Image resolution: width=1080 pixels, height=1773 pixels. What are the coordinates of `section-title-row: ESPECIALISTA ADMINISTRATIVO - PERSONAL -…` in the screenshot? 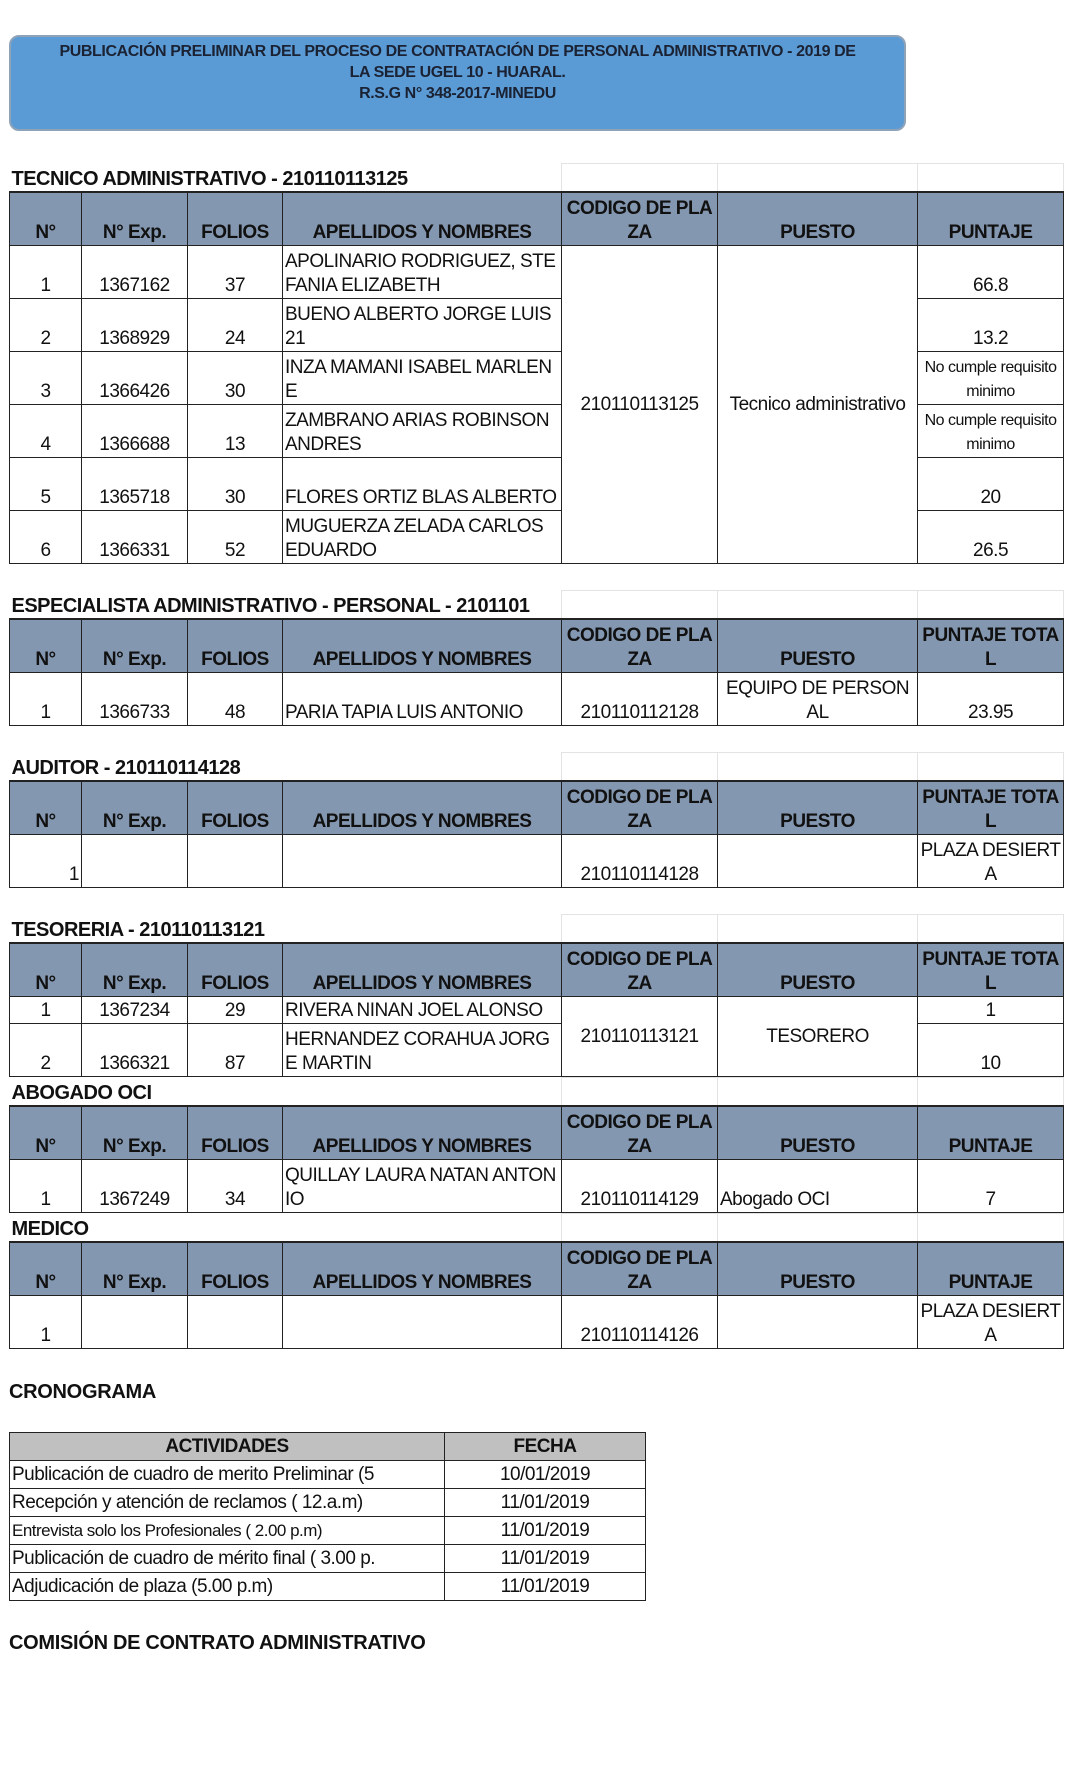 It's located at (537, 605).